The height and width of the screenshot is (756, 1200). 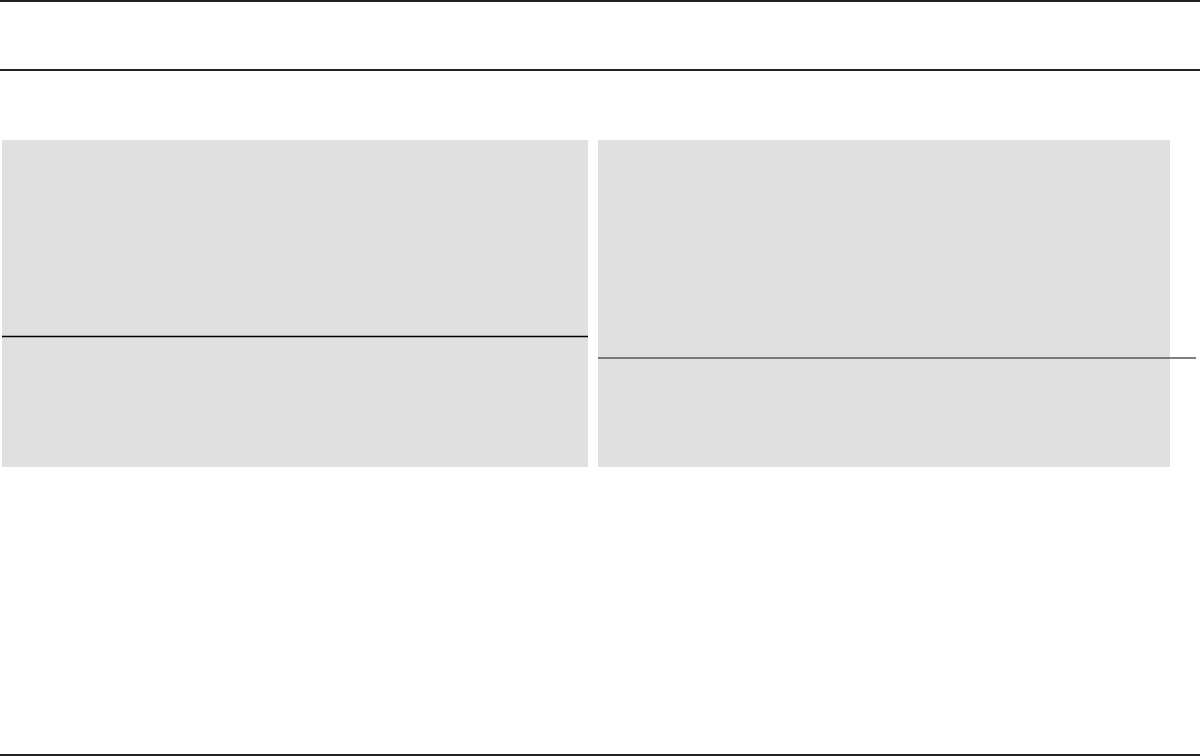 I want to click on bottom-rule, so click(x=600, y=755).